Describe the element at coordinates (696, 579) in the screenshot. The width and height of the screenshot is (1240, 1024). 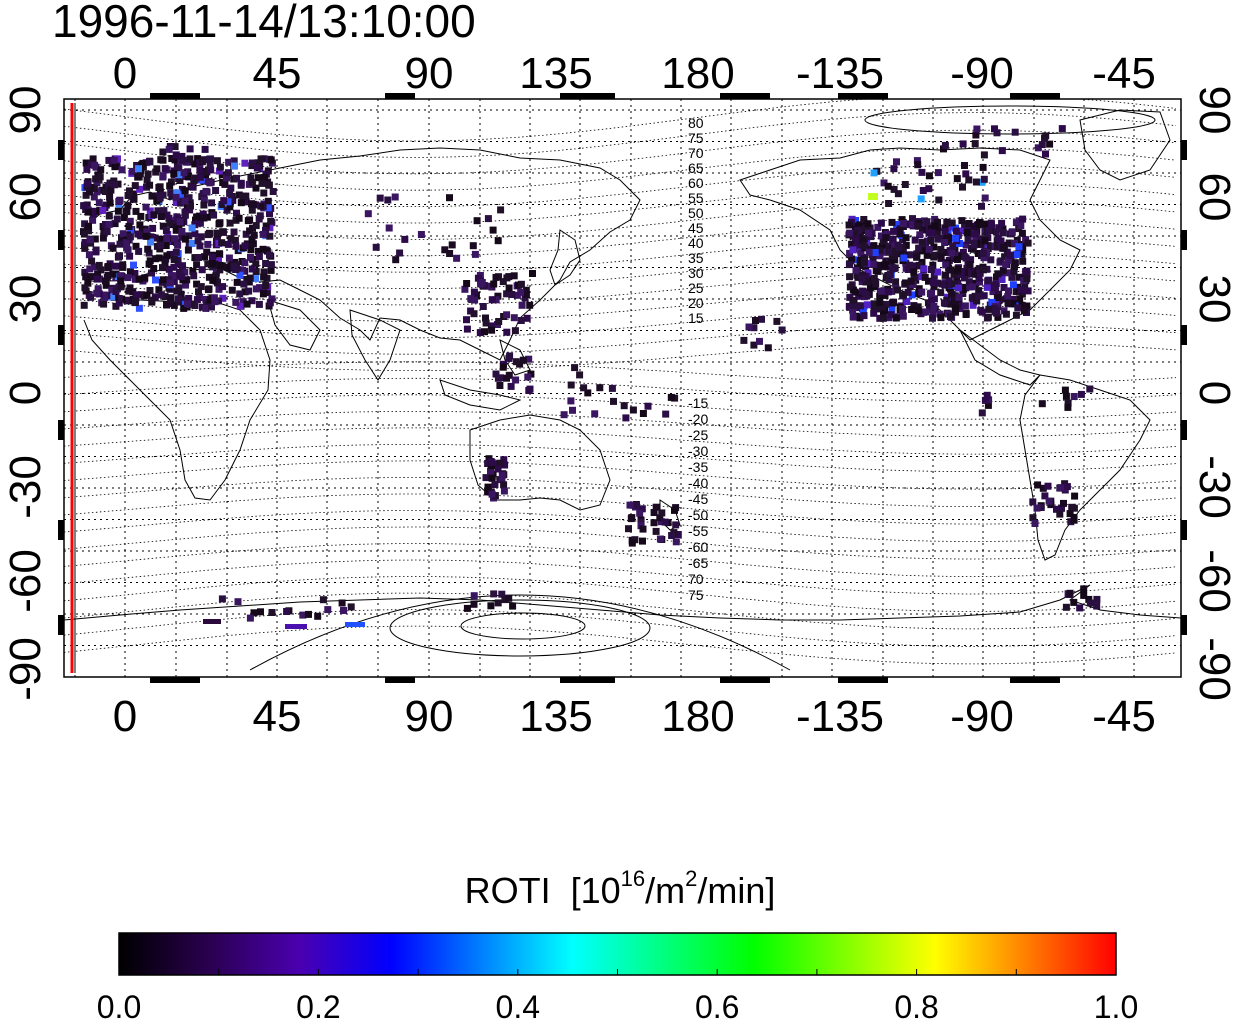
I see `contour-label: 70` at that location.